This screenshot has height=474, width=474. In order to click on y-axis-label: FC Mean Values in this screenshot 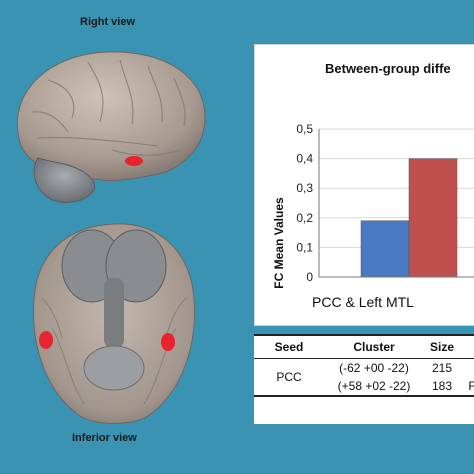, I will do `click(279, 243)`.